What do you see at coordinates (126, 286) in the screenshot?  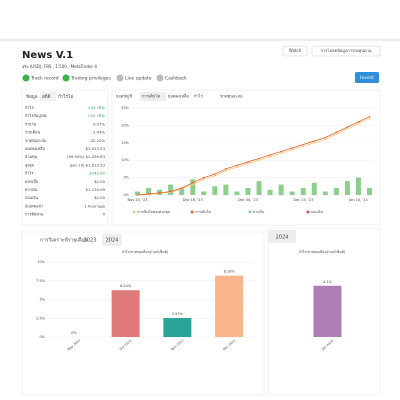 I see `value-label: 6.24%` at bounding box center [126, 286].